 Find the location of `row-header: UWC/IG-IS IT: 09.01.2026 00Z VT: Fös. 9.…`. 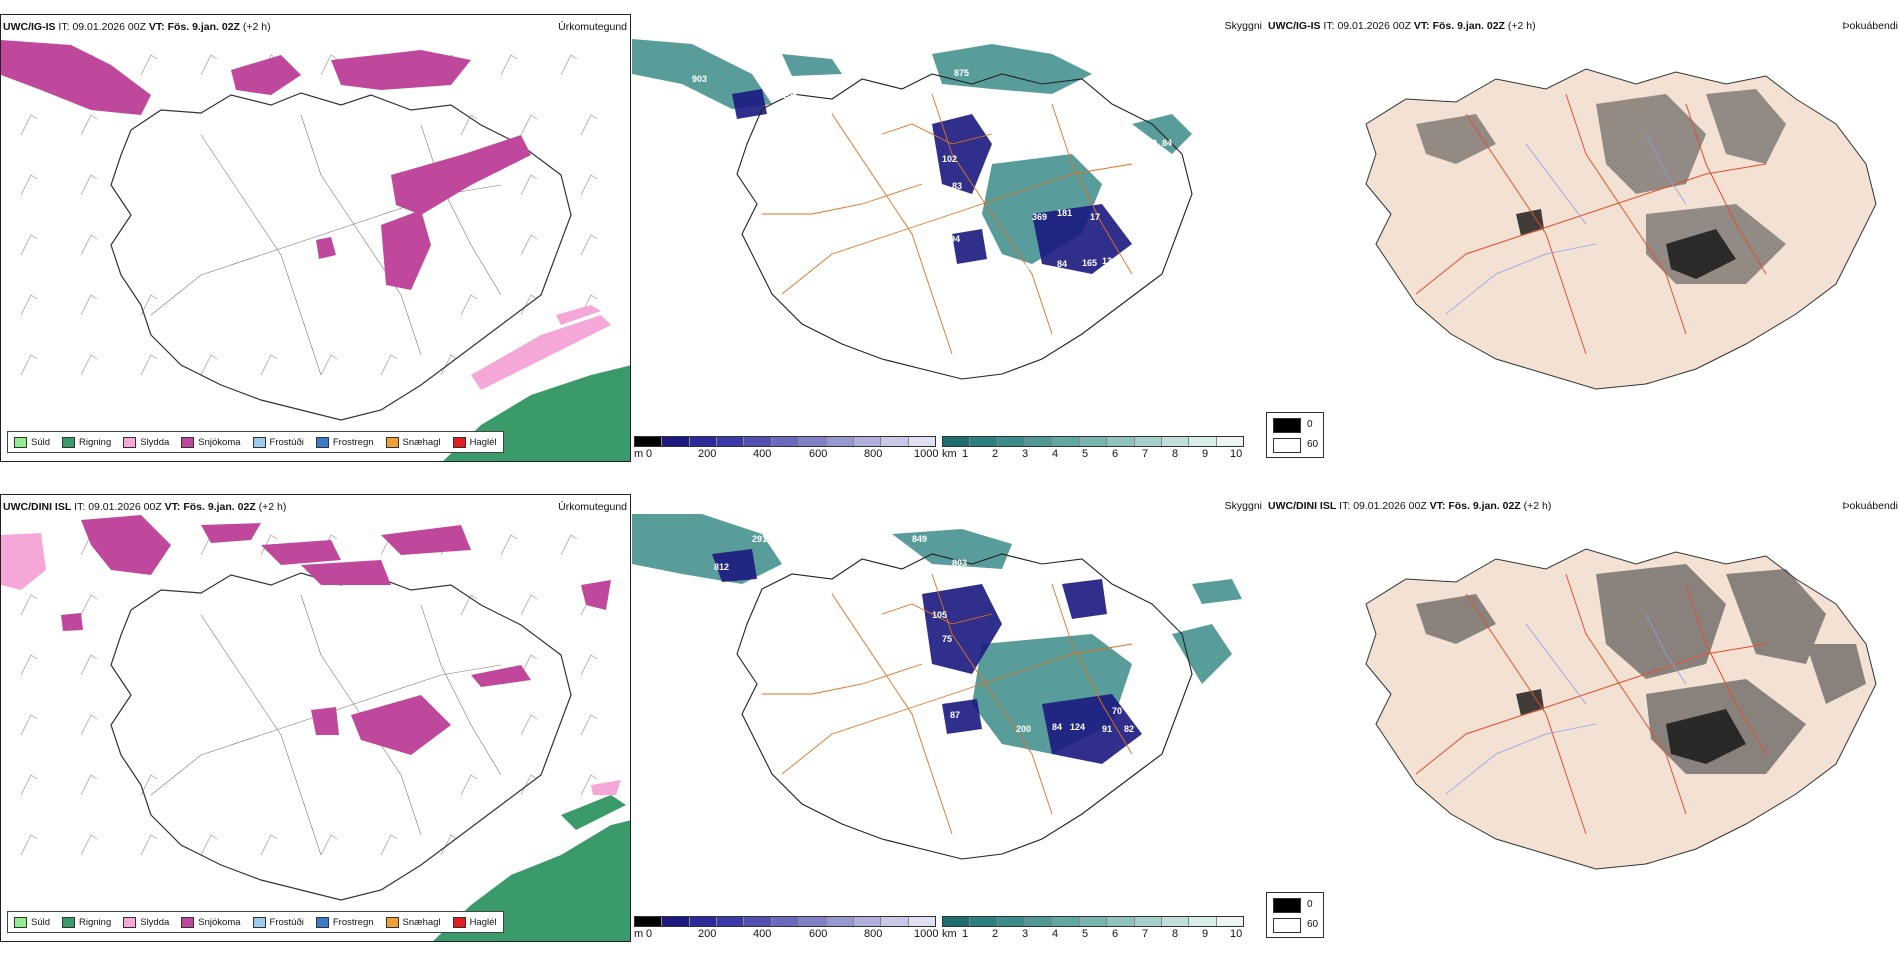

row-header: UWC/IG-IS IT: 09.01.2026 00Z VT: Fös. 9.… is located at coordinates (1402, 26).